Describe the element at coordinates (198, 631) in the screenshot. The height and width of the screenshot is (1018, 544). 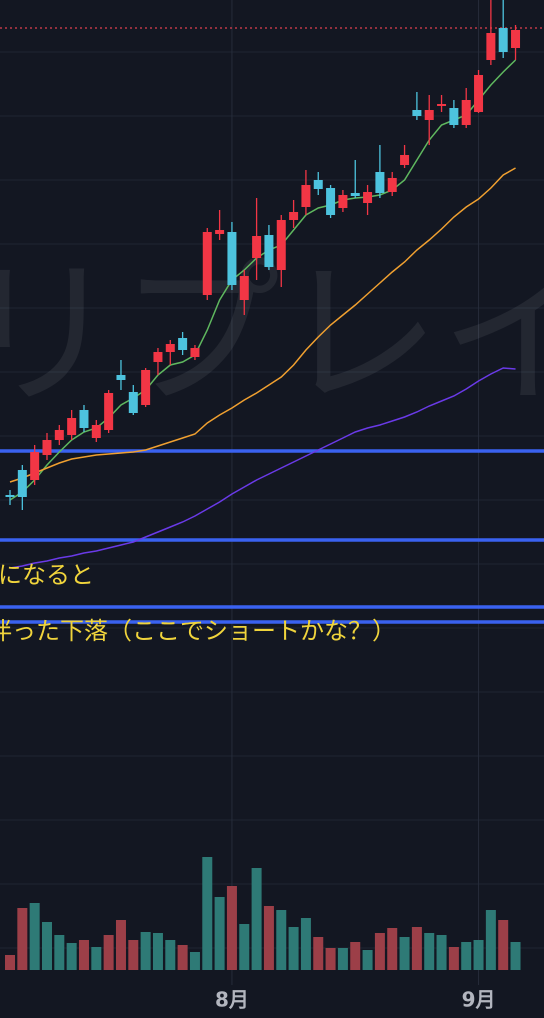
I see `annotation: 伴った下落（ここでショートかな？）` at that location.